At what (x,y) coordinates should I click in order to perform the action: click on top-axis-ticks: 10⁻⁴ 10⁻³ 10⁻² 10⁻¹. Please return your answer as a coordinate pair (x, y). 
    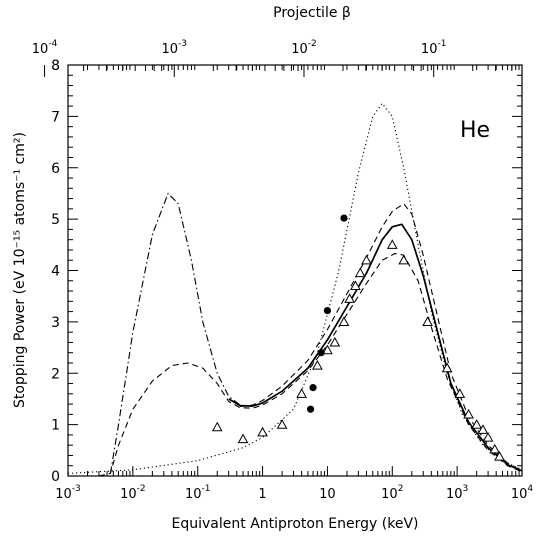
    Looking at the image, I should click on (272, 58).